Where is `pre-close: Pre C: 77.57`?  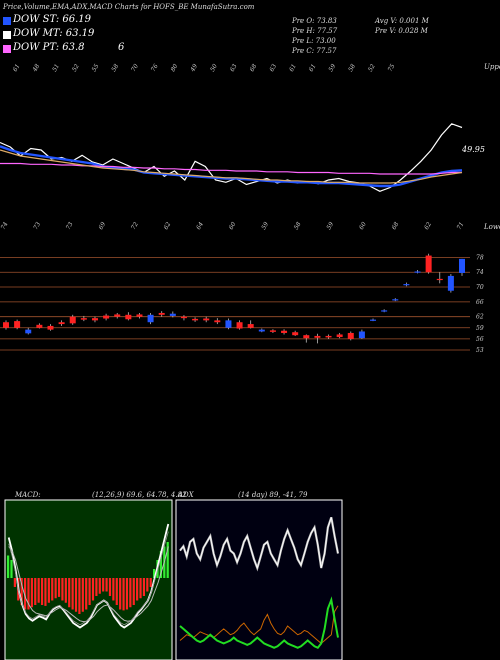
pre-close: Pre C: 77.57 is located at coordinates (314, 51).